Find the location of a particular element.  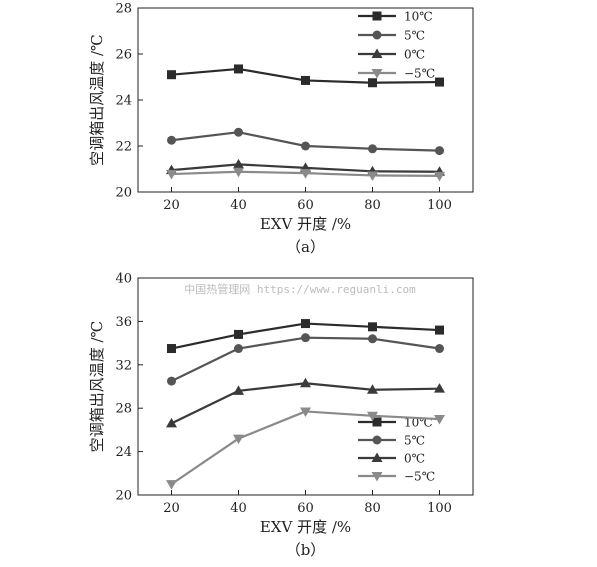

chart-b-y-tick-label: 36 is located at coordinates (123, 322).